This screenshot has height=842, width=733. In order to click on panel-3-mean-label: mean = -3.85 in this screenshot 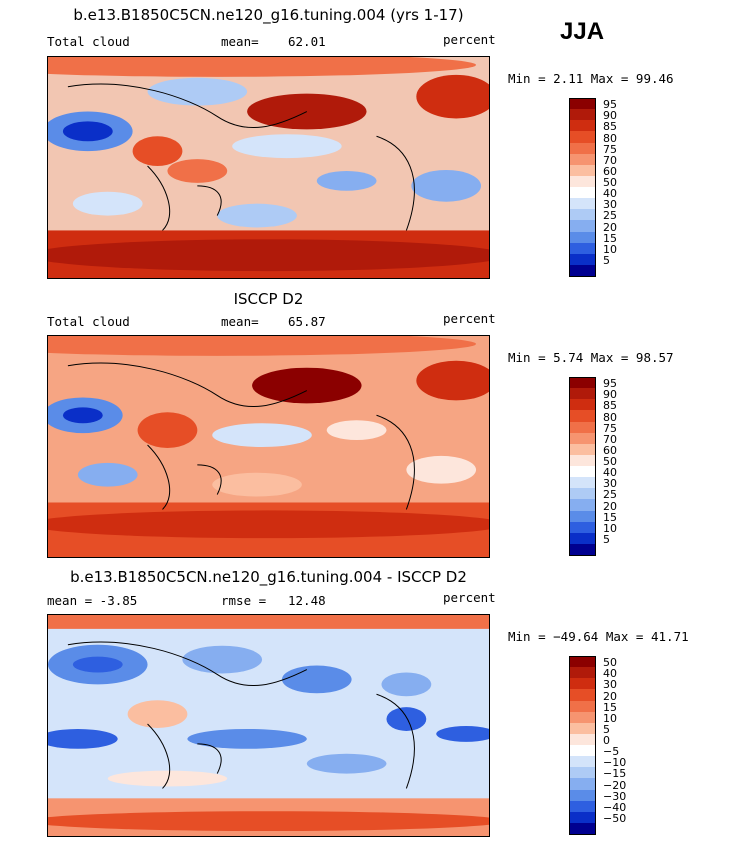, I will do `click(92, 600)`.